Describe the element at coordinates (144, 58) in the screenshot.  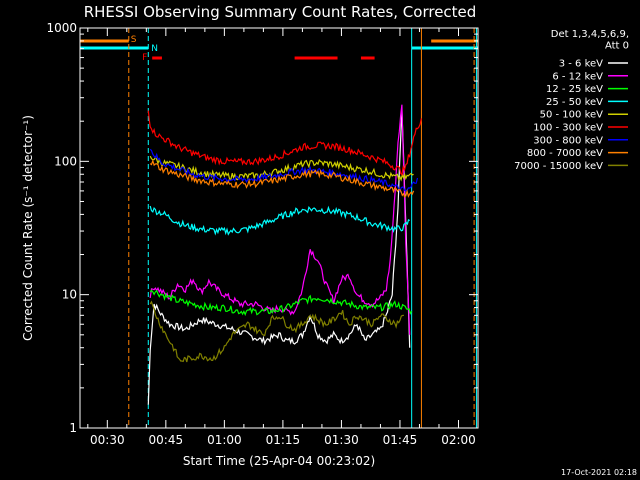
I see `flare-flag-label: F` at that location.